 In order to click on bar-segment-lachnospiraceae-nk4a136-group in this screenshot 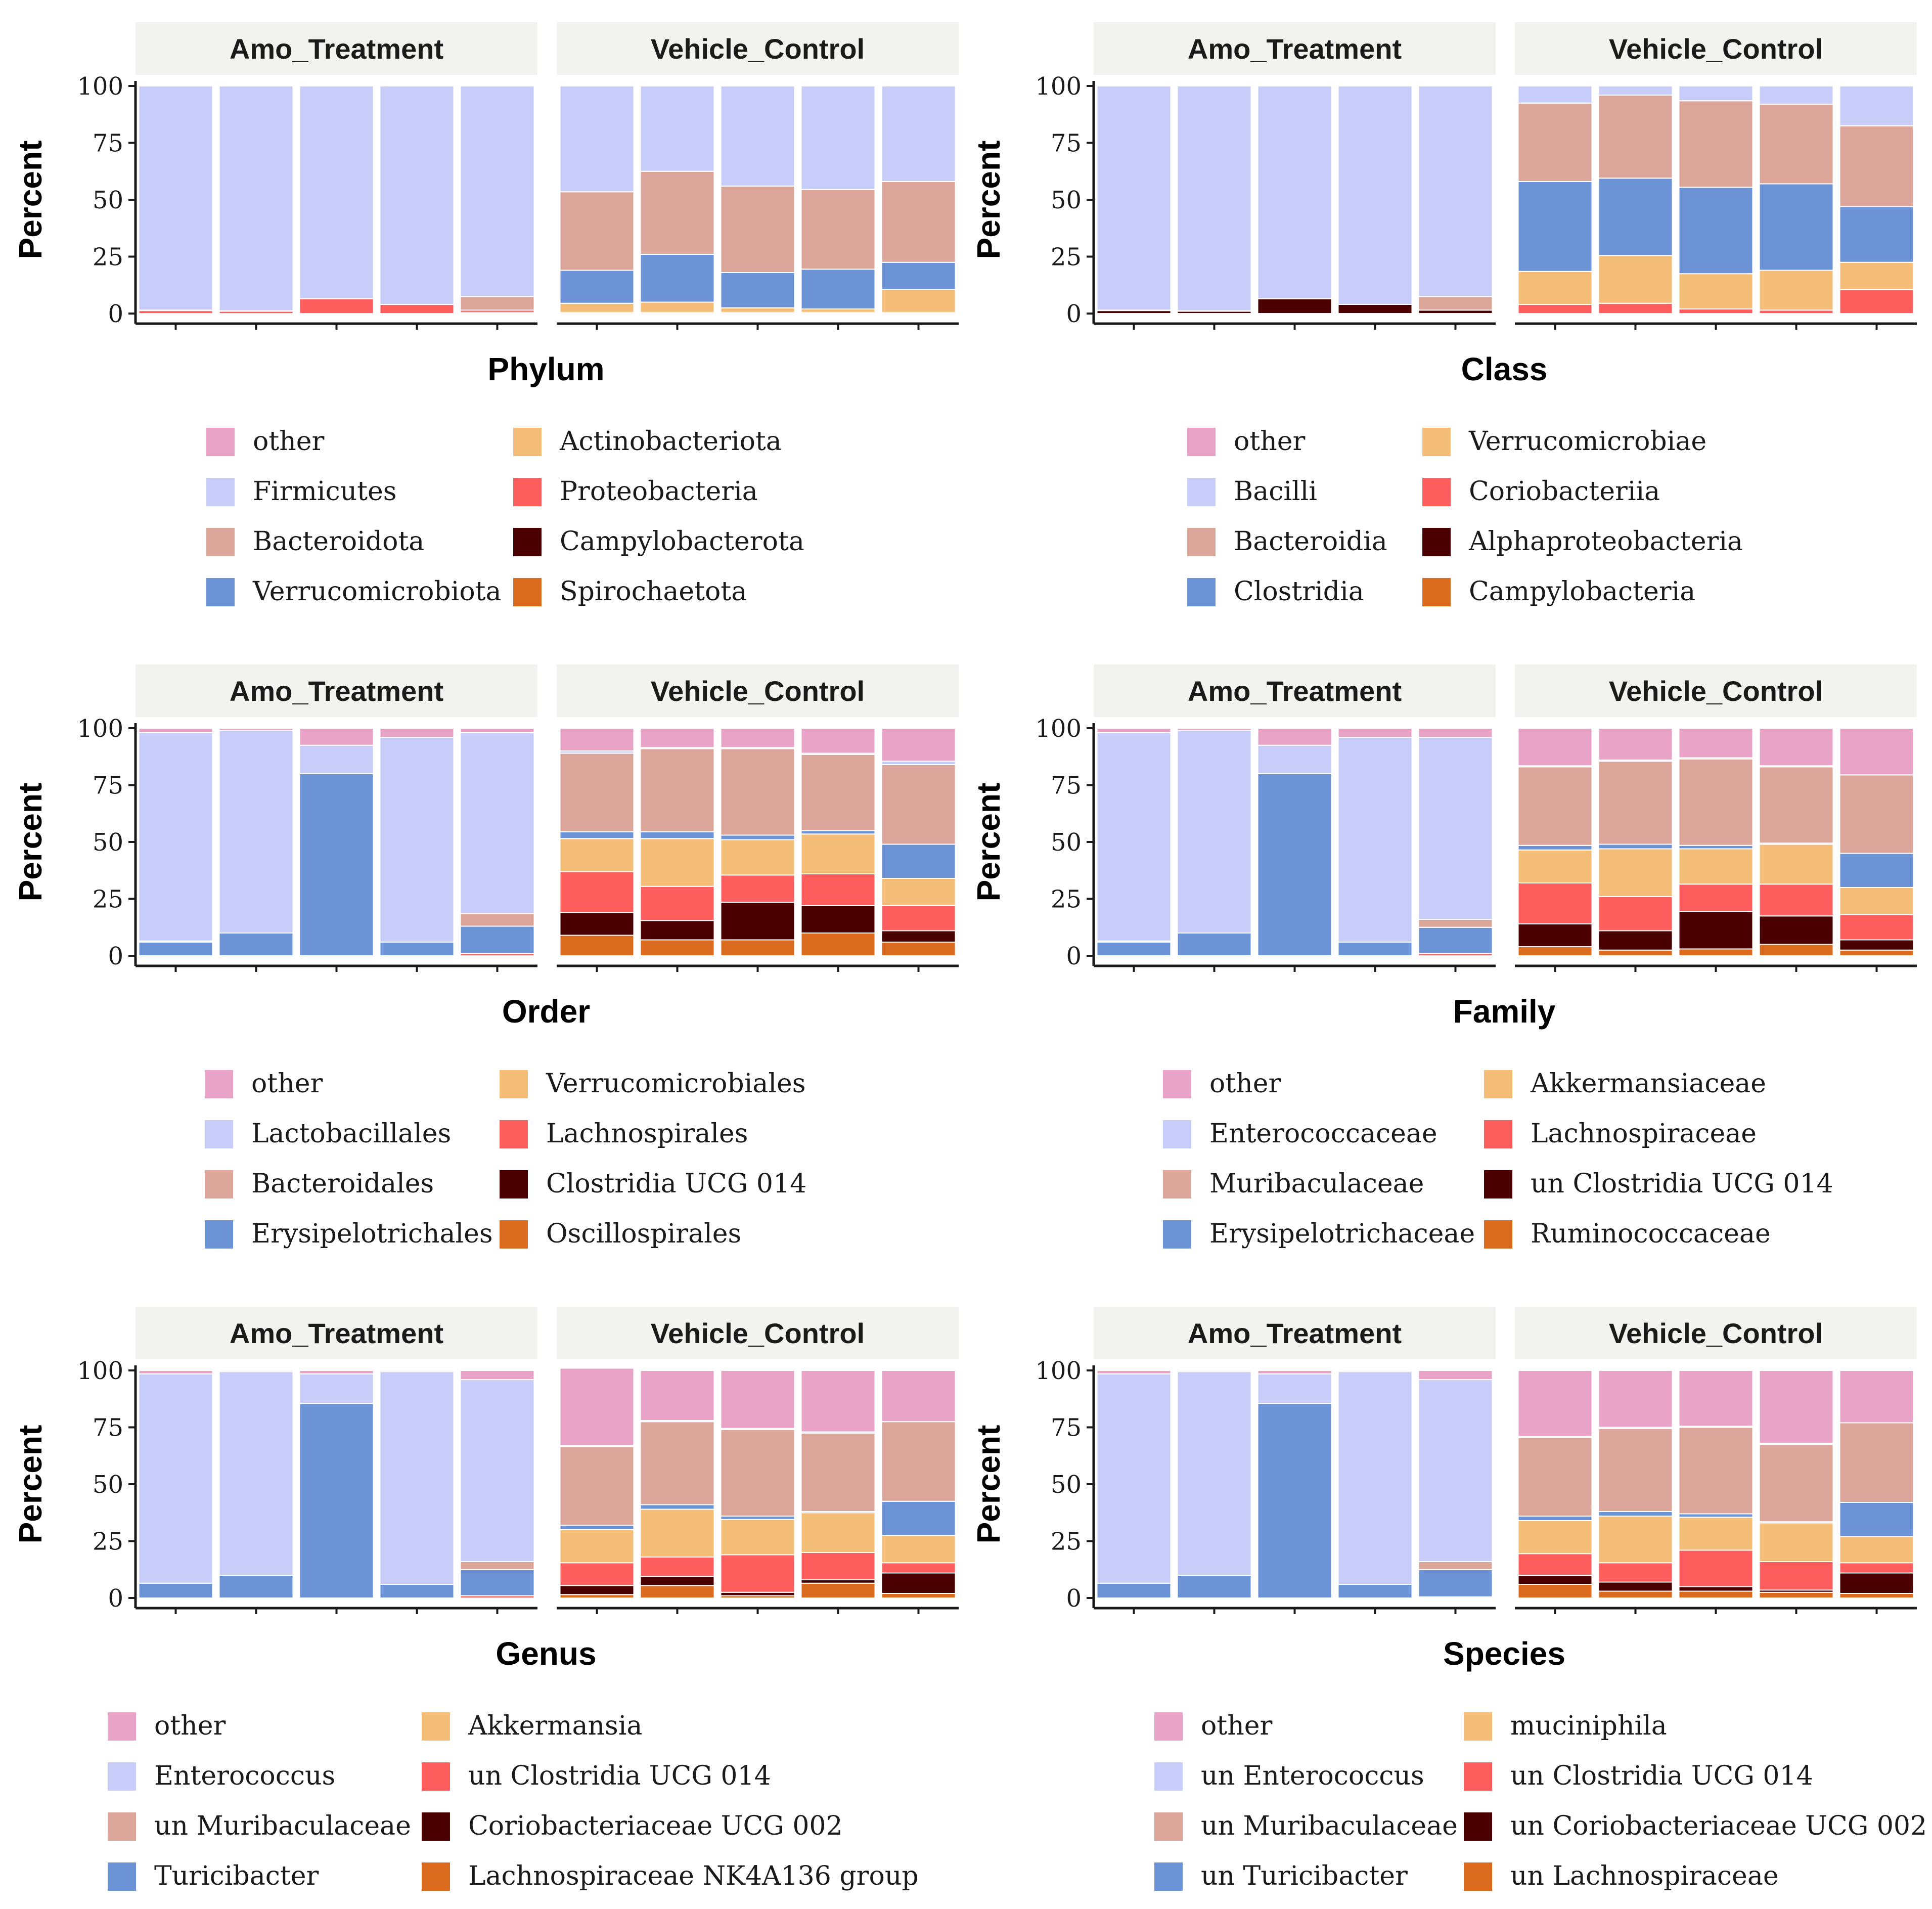, I will do `click(677, 1592)`.